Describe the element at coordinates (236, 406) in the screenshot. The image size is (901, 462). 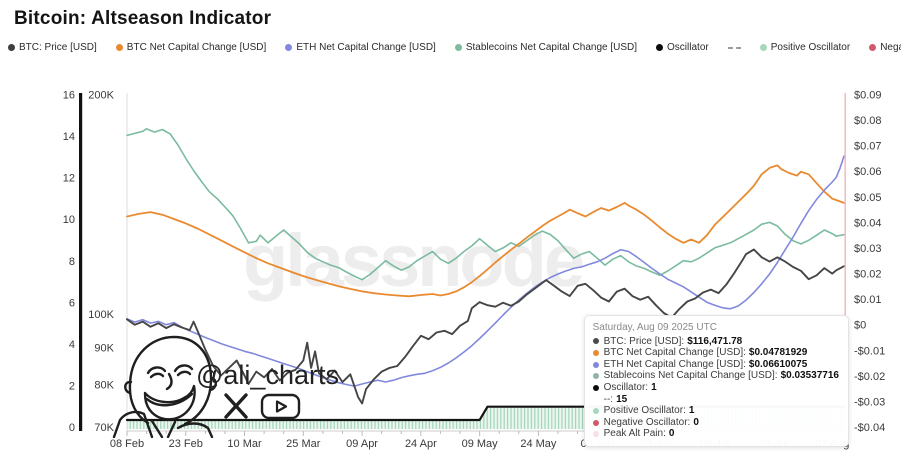
I see `x-logo-icon` at that location.